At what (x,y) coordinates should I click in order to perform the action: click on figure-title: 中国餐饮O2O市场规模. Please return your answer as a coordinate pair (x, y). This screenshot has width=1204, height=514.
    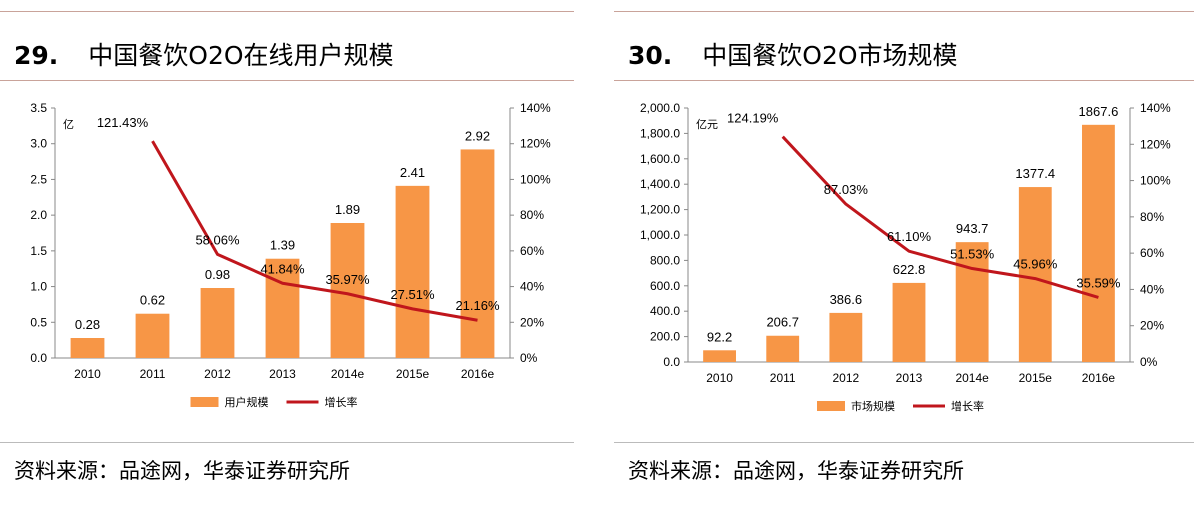
    Looking at the image, I should click on (830, 55).